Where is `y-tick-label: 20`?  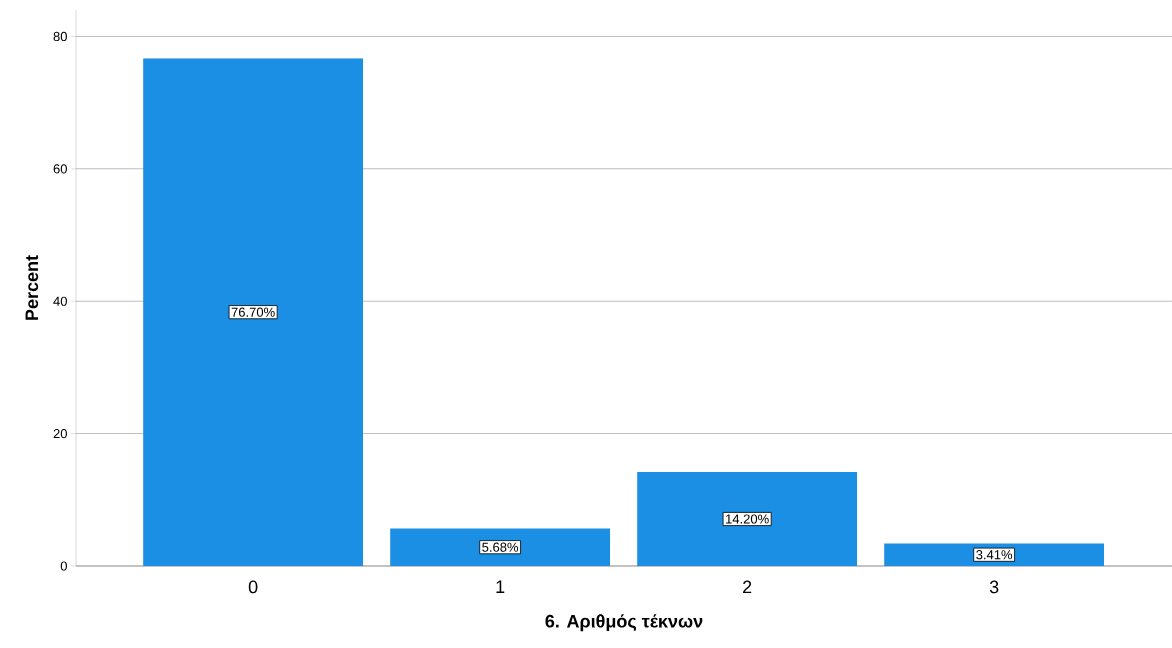 y-tick-label: 20 is located at coordinates (60, 434).